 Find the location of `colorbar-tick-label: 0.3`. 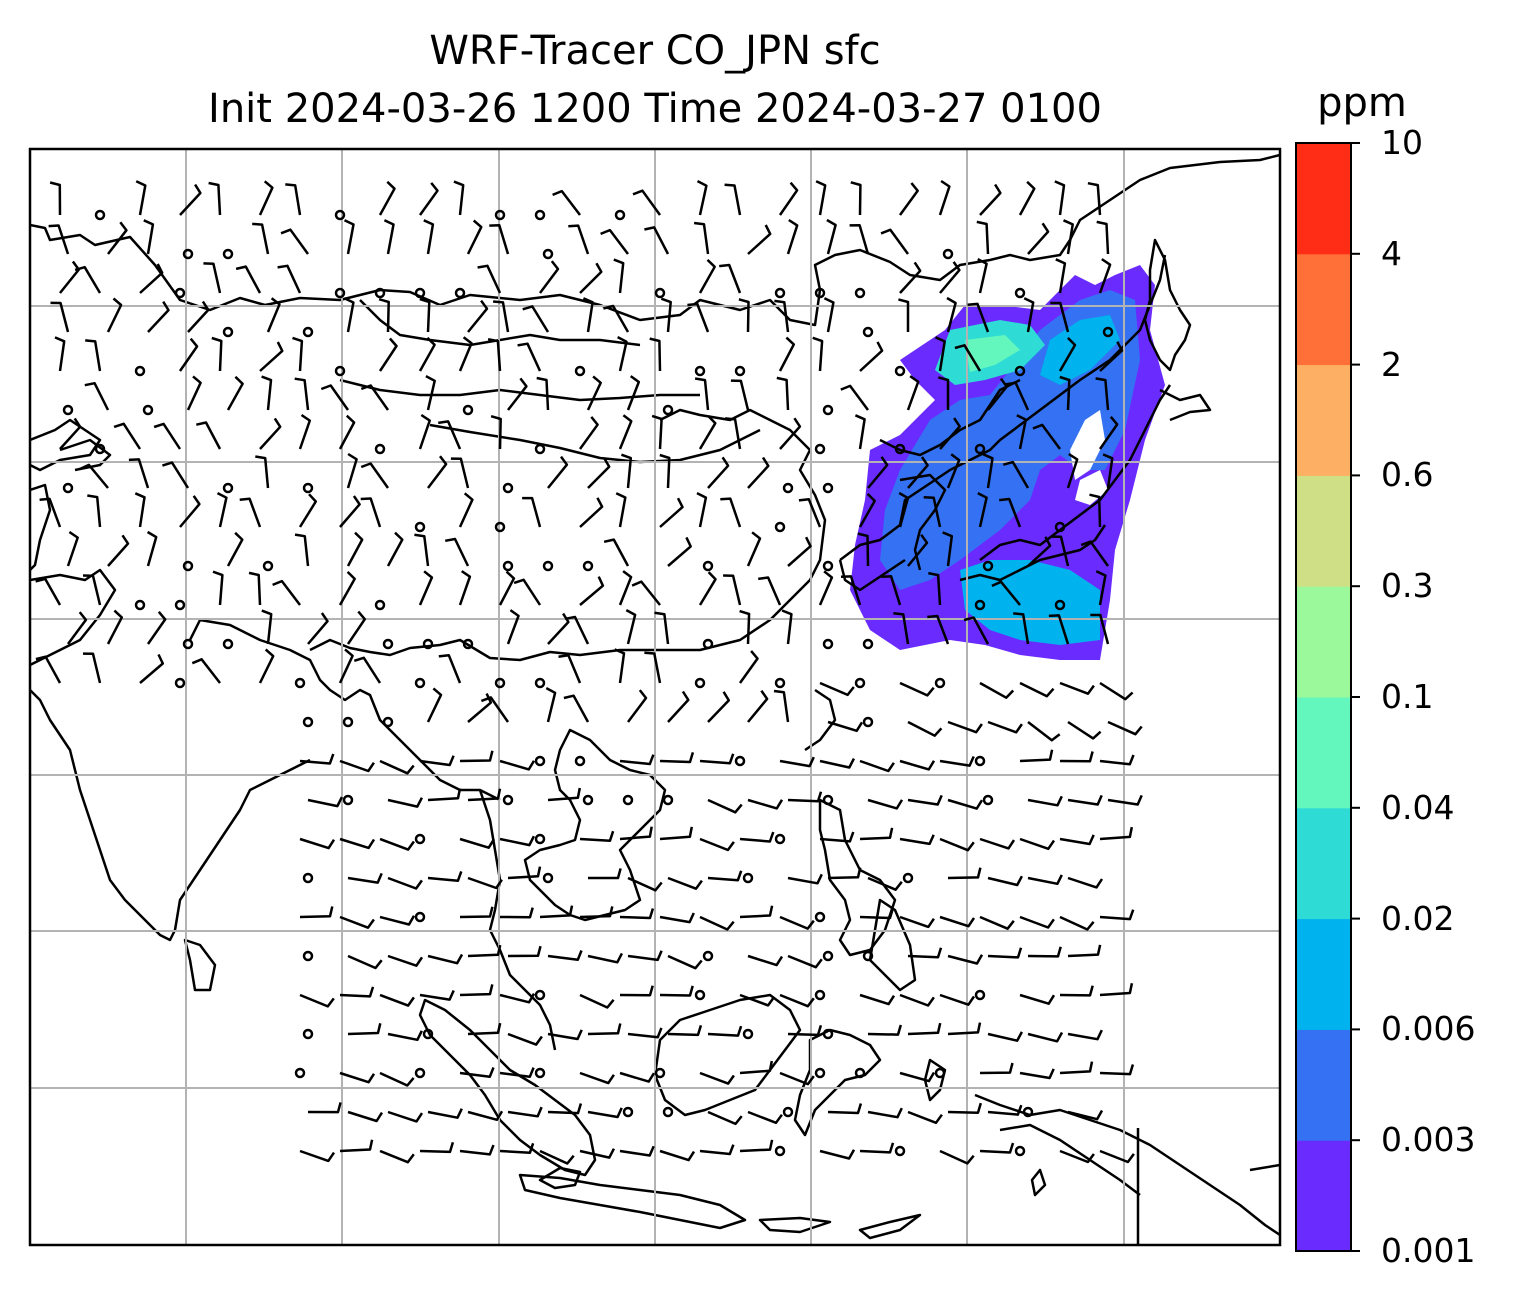

colorbar-tick-label: 0.3 is located at coordinates (1407, 586).